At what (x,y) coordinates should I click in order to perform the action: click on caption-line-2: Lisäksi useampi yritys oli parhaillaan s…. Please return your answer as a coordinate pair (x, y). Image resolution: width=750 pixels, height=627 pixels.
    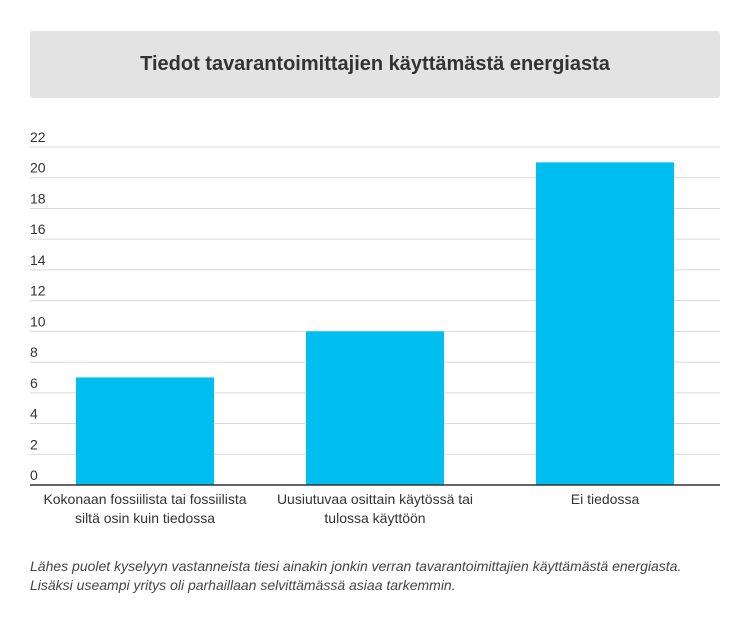
    Looking at the image, I should click on (243, 585).